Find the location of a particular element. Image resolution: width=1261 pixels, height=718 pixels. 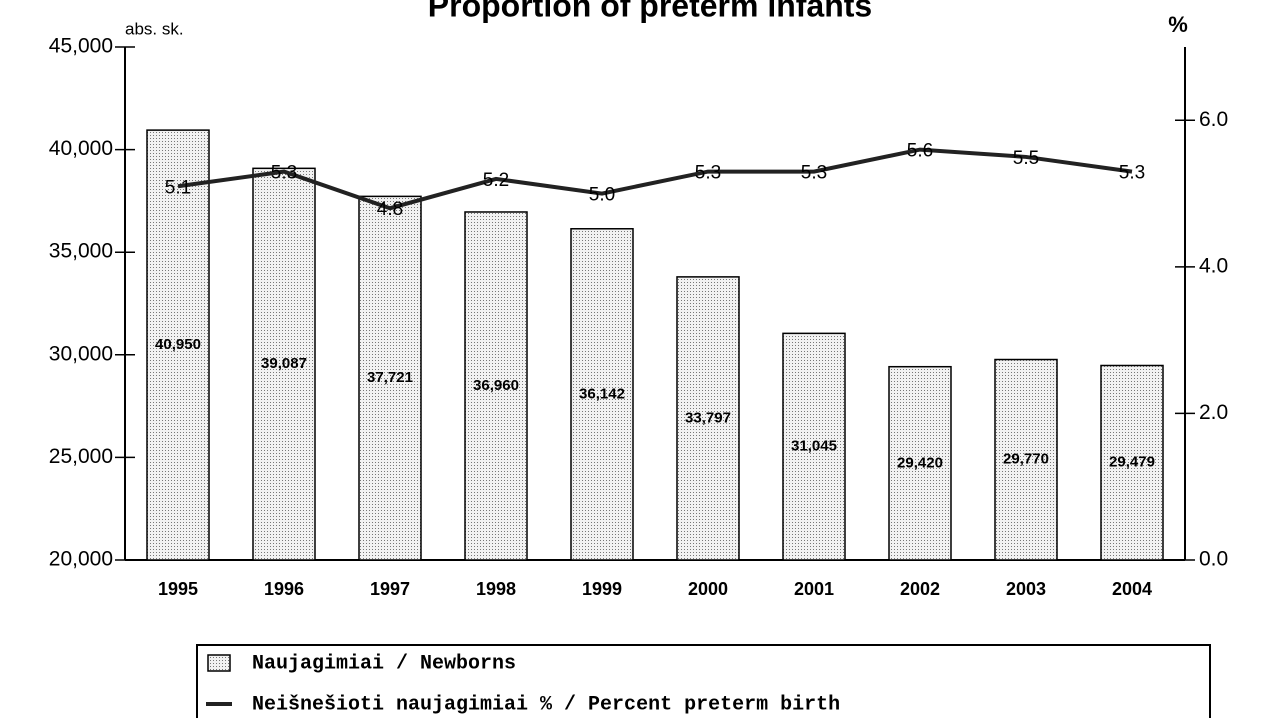

legend-label: Naujagimiai / Newborns is located at coordinates (384, 663).